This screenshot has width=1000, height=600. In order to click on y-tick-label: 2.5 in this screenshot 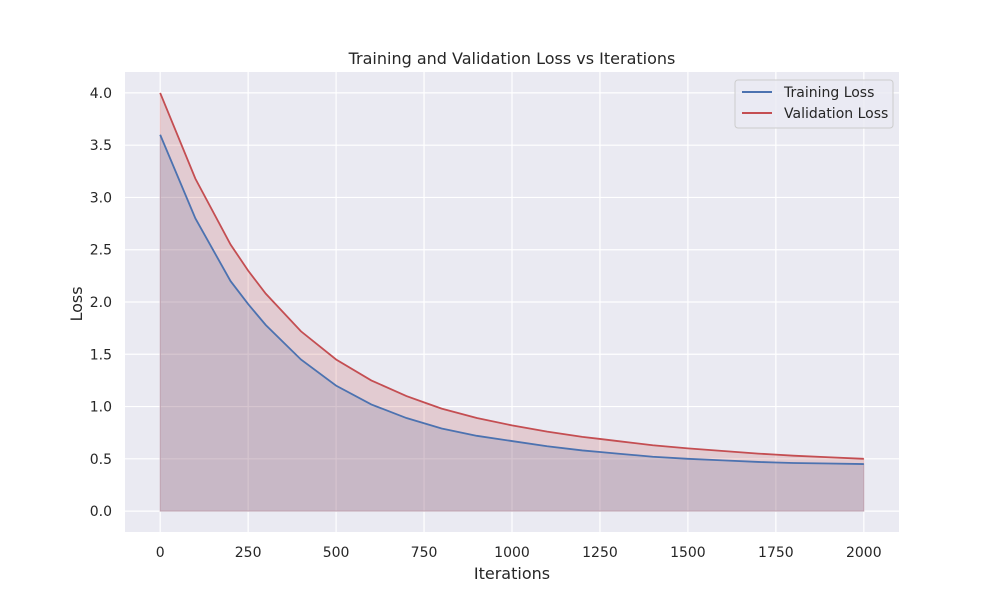, I will do `click(101, 251)`.